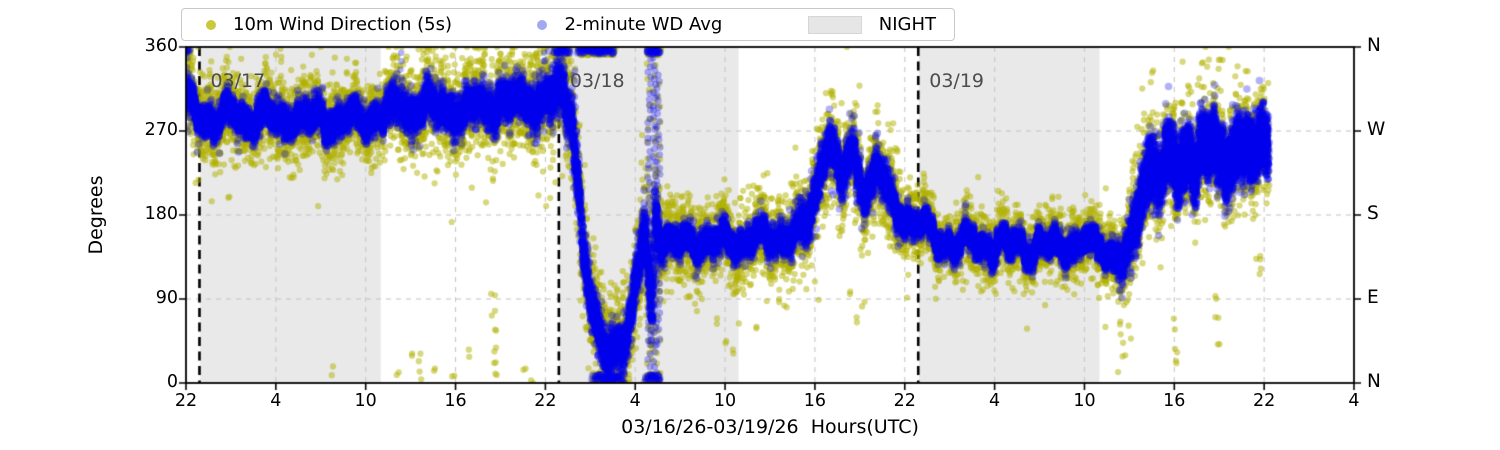 This screenshot has width=1500, height=450. What do you see at coordinates (161, 214) in the screenshot?
I see `y-tick-label: 180` at bounding box center [161, 214].